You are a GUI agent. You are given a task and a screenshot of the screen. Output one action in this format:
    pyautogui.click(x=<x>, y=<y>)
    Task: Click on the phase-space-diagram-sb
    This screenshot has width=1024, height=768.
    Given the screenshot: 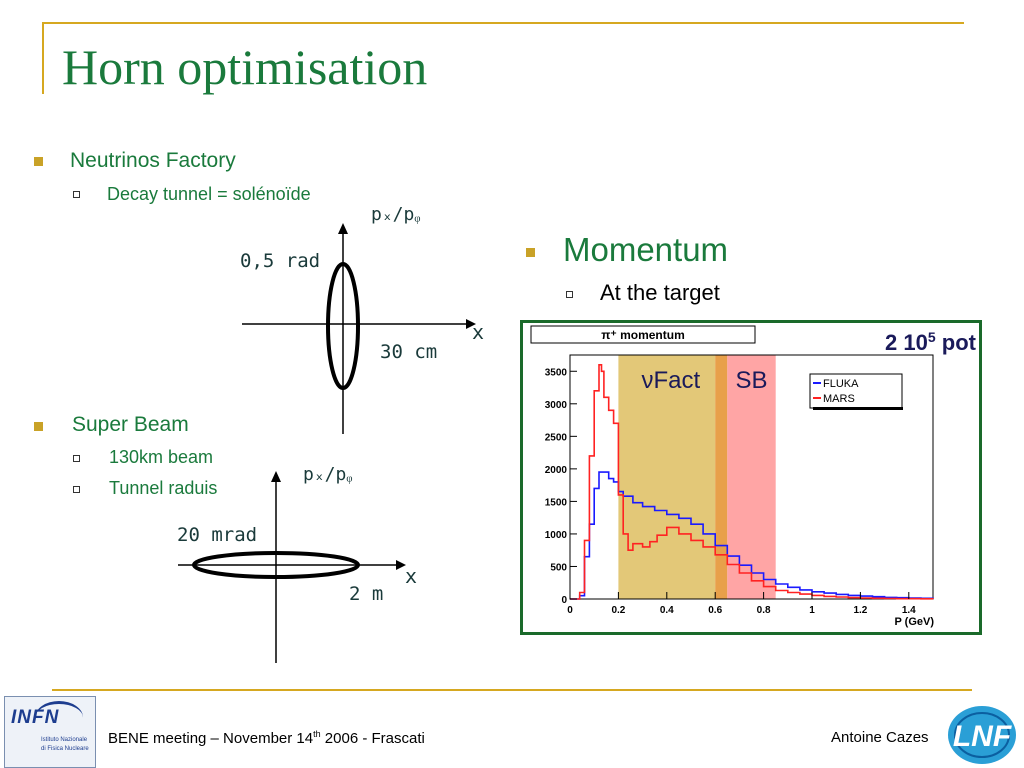 What is the action you would take?
    pyautogui.click(x=292, y=567)
    